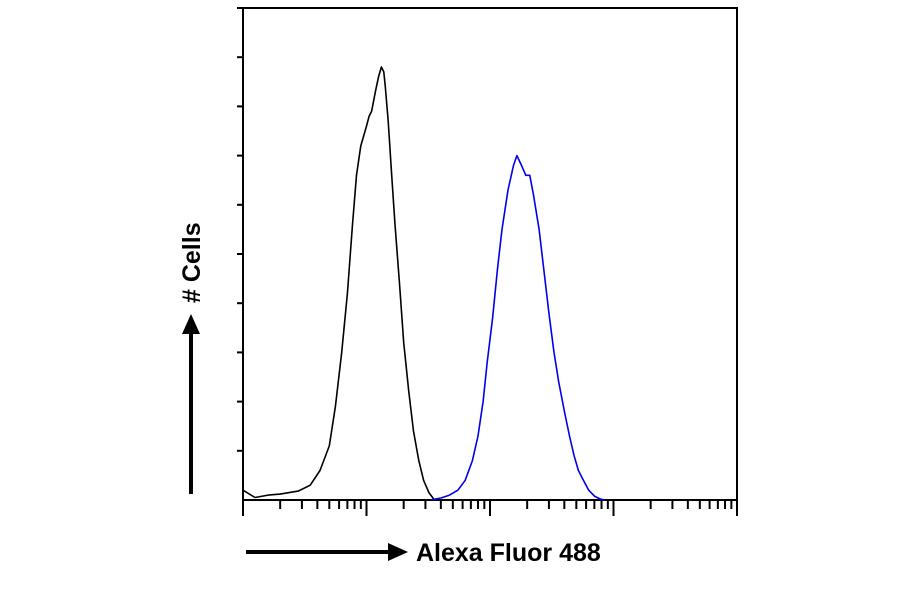 This screenshot has height=594, width=900. I want to click on stained-histogram-line, so click(517, 327).